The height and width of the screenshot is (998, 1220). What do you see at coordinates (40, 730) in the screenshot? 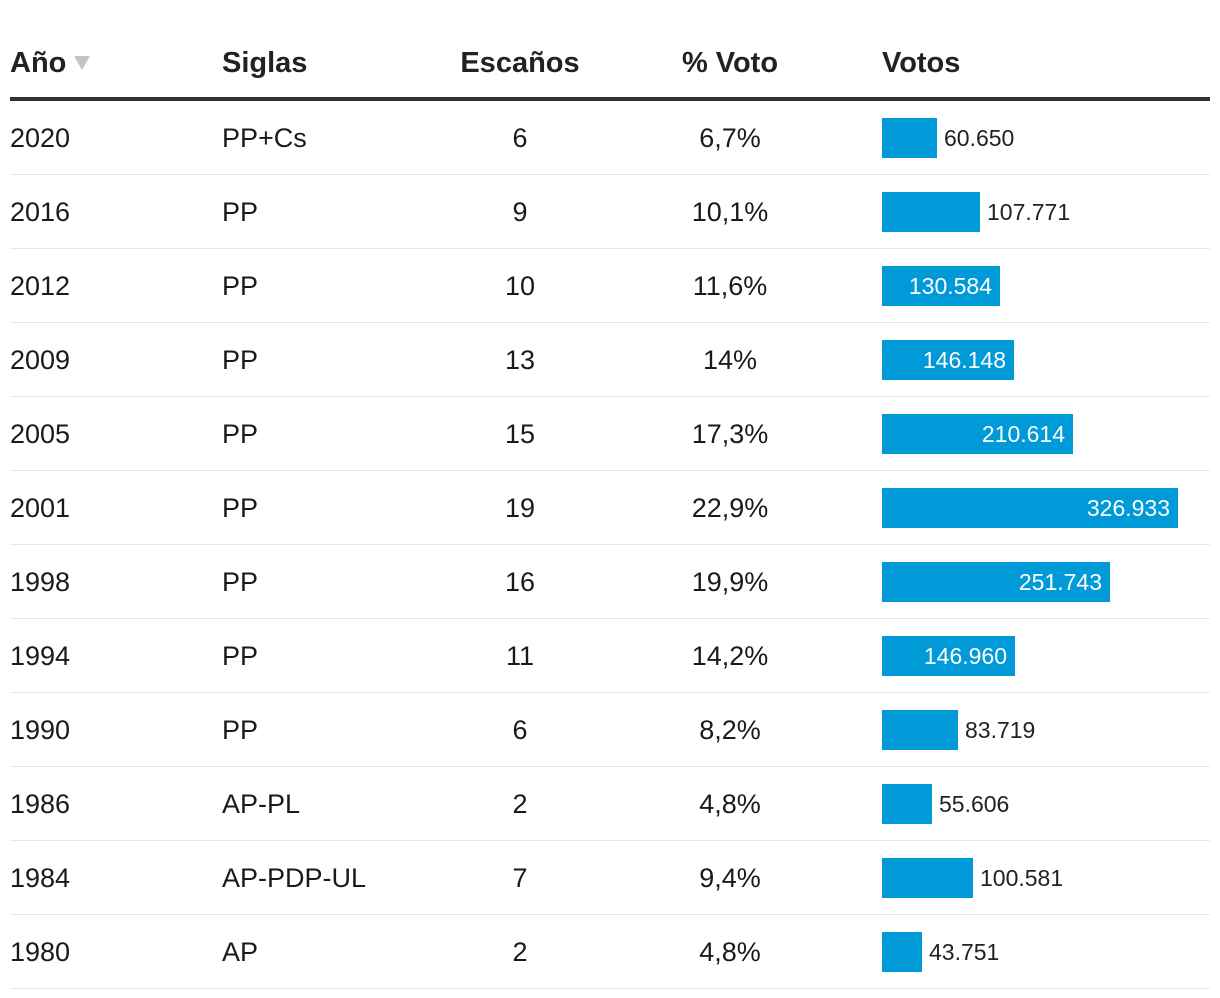
I see `cell-year: 1990` at bounding box center [40, 730].